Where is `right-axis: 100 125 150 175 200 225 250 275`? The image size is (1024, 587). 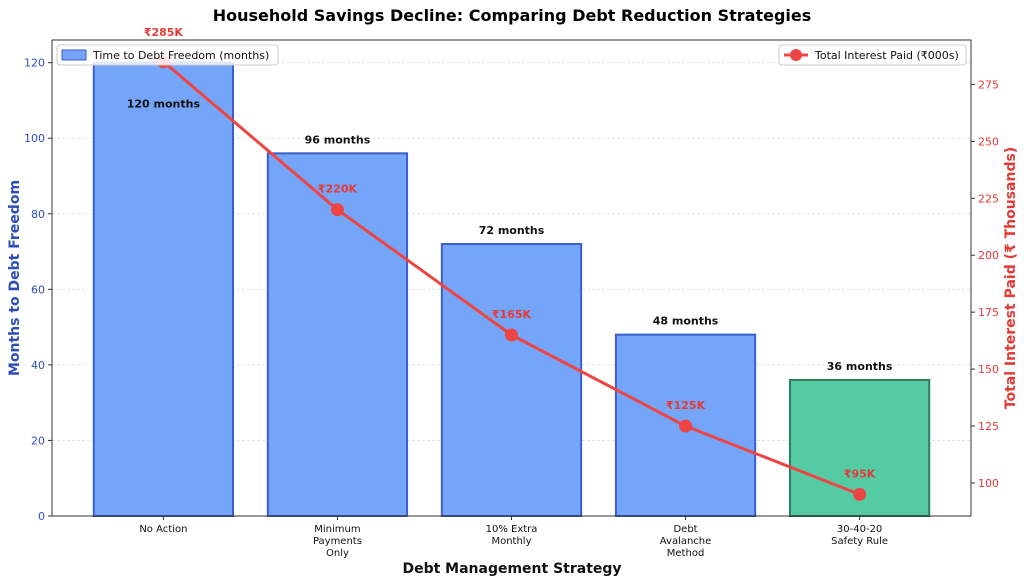
right-axis: 100 125 150 175 200 225 250 275 is located at coordinates (985, 284).